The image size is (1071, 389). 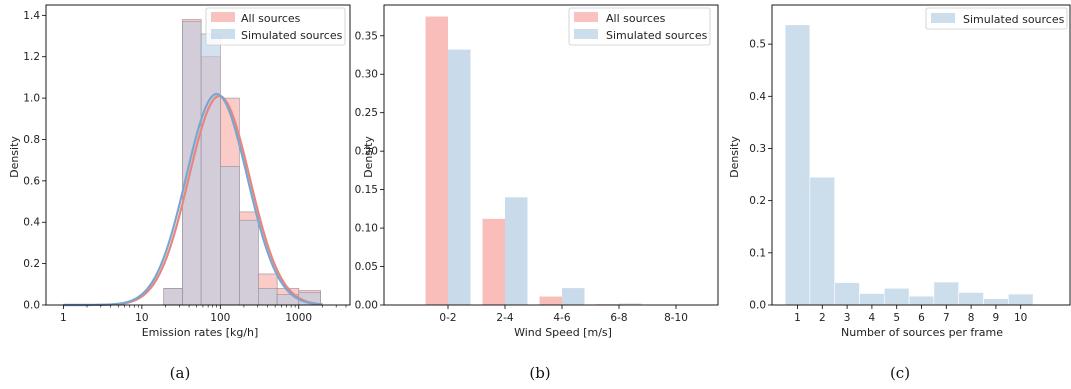 What do you see at coordinates (1020, 318) in the screenshot?
I see `panel-c-xtick-label: 10` at bounding box center [1020, 318].